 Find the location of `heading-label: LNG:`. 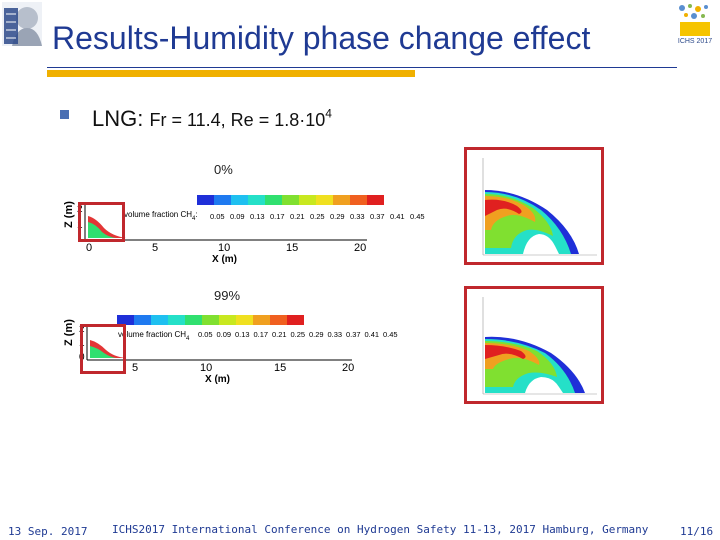

heading-label: LNG: is located at coordinates (118, 118).